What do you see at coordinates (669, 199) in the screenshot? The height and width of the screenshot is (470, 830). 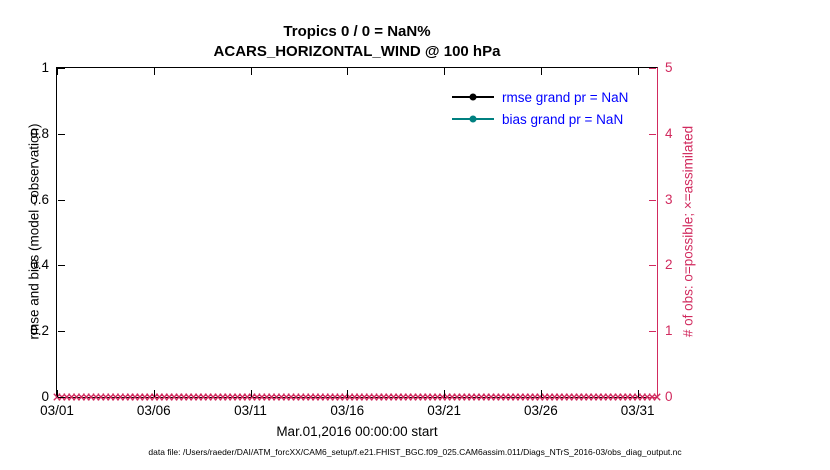 I see `y-right-tick-label: 3` at bounding box center [669, 199].